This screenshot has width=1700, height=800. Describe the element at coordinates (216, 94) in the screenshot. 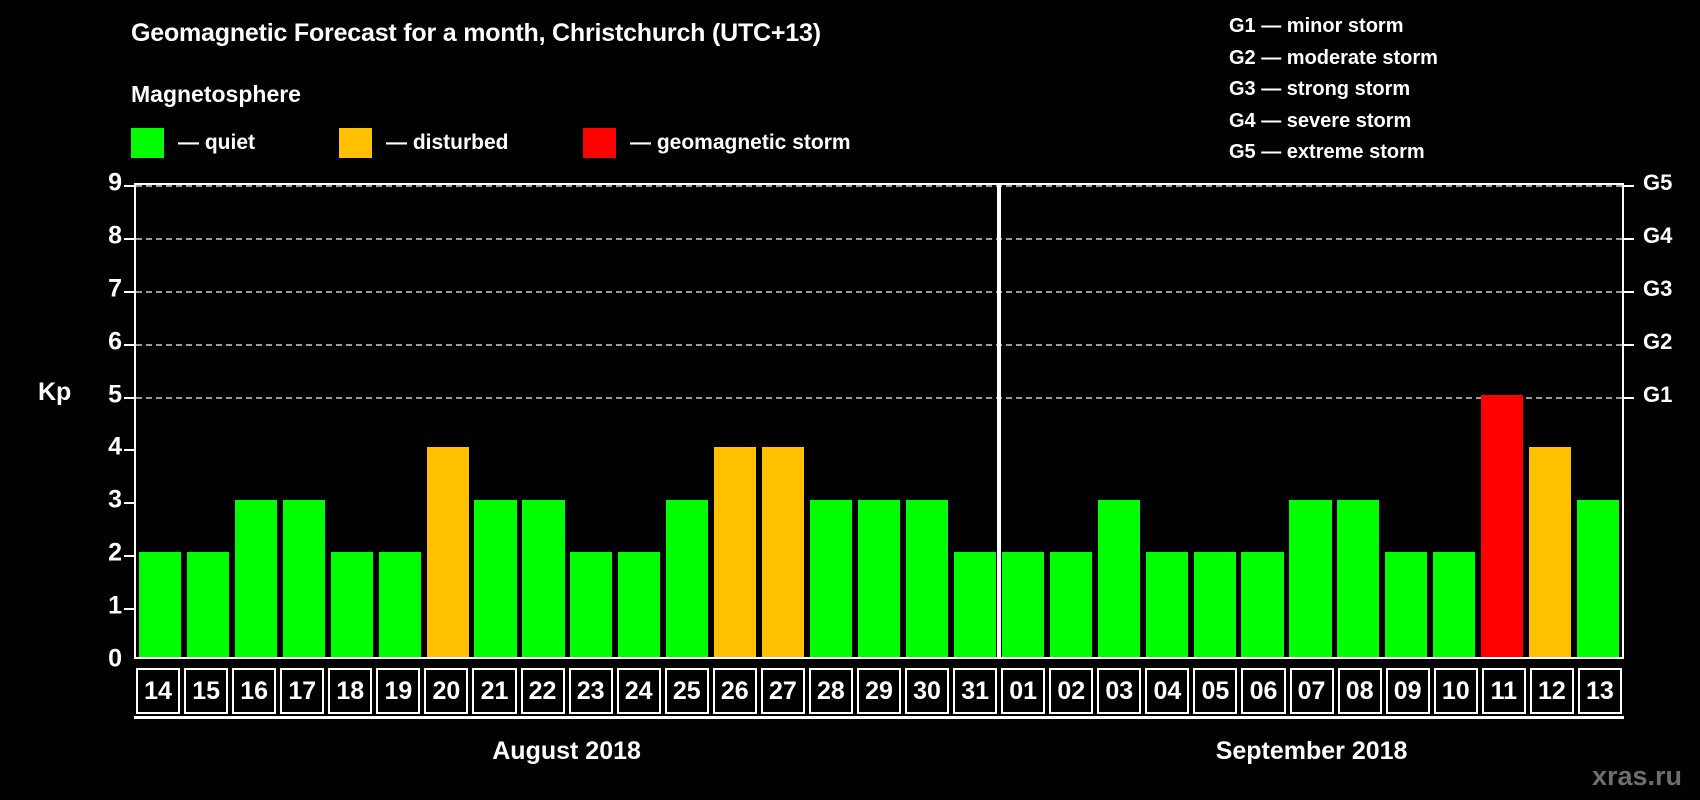

I see `magnetosphere-label: Magnetosphere` at that location.